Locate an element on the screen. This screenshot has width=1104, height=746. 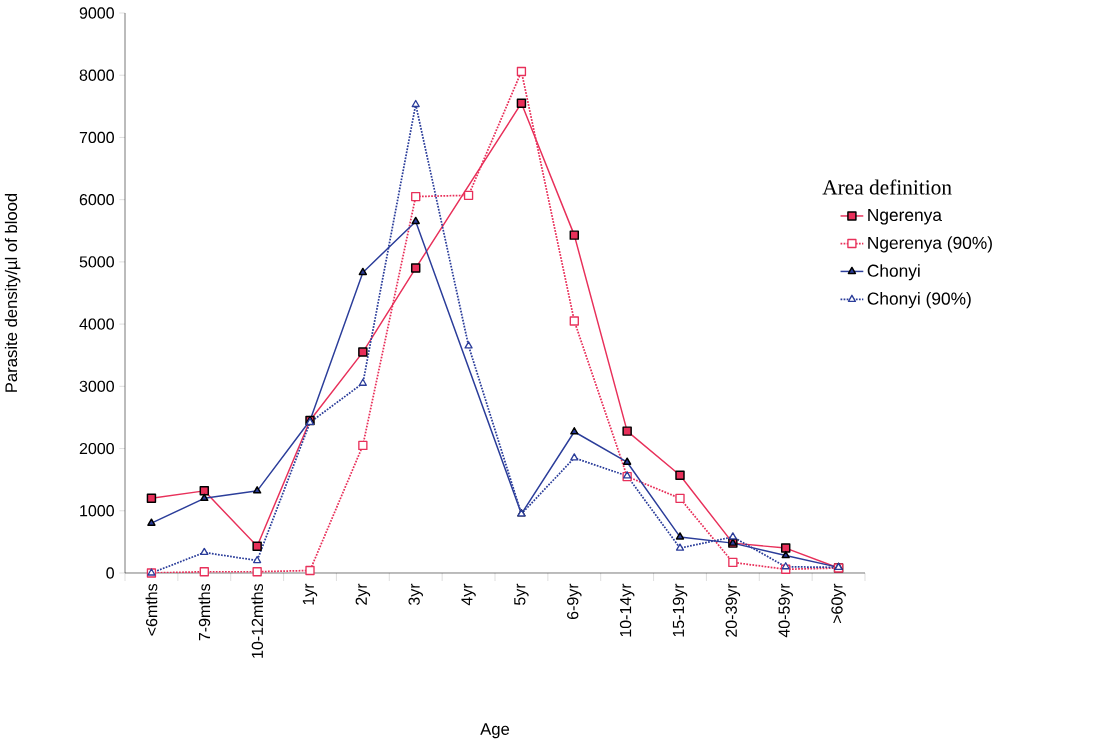
x-tick-label: 3yr is located at coordinates (415, 594).